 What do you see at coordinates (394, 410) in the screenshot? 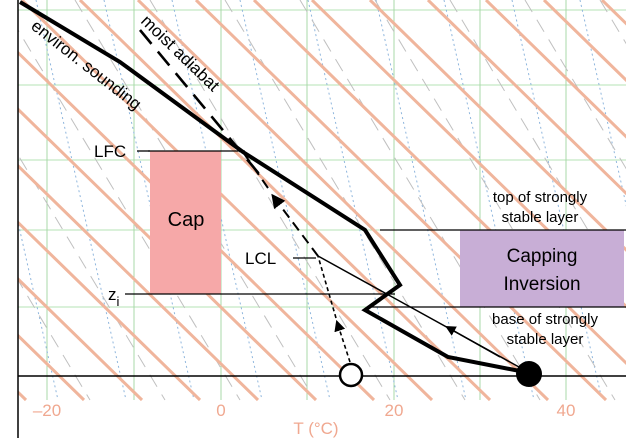
I see `x-tick-20: 20` at bounding box center [394, 410].